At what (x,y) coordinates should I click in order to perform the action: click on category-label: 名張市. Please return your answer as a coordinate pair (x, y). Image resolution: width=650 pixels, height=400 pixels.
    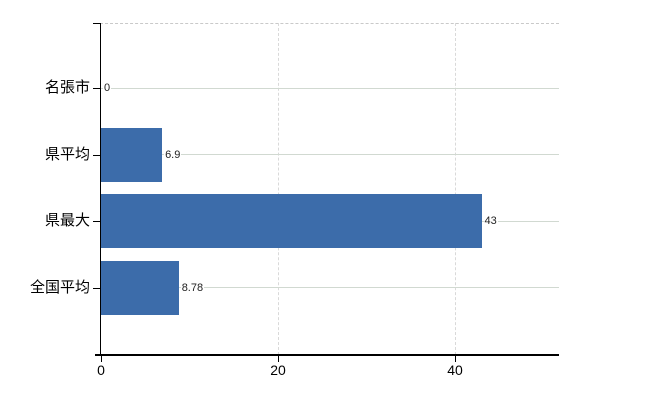
    Looking at the image, I should click on (67, 87).